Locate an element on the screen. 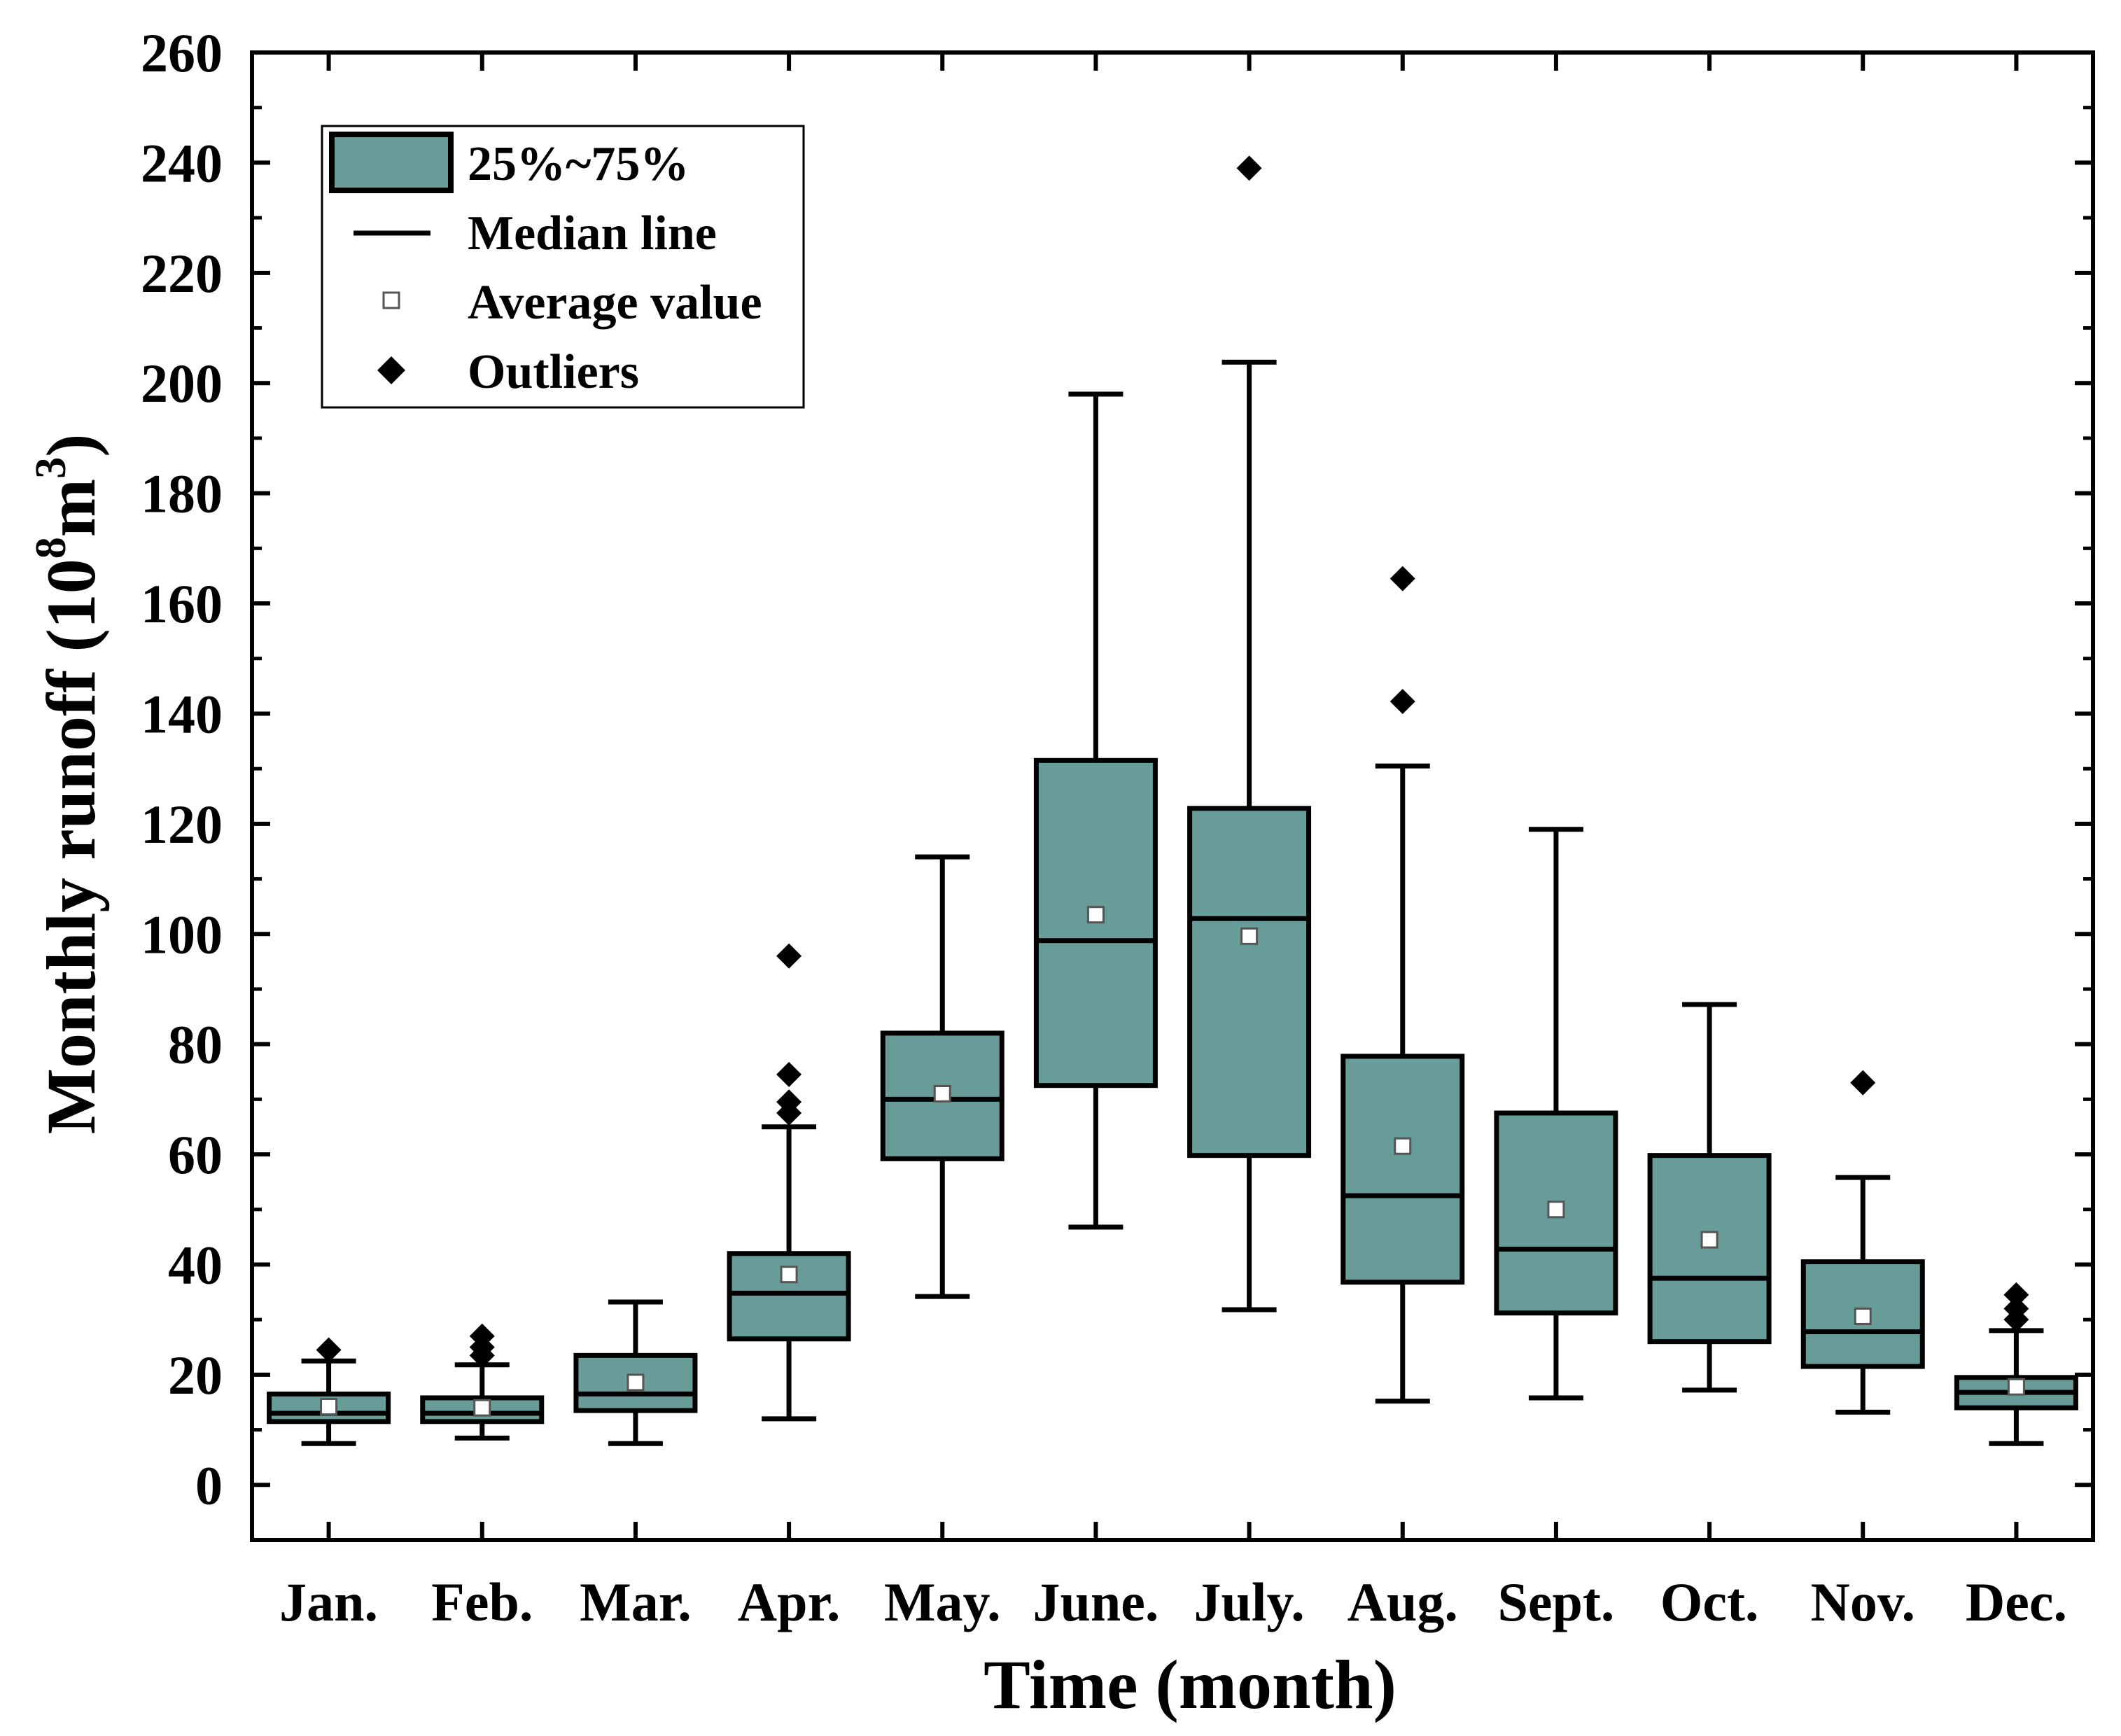  x-tick-label: Dec. is located at coordinates (2016, 1602).